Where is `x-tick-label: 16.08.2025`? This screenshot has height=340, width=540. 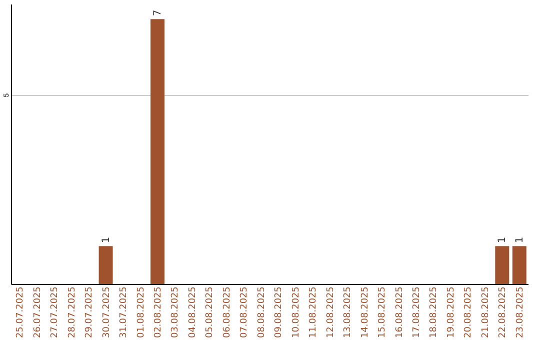
x-tick-label: 16.08.2025 is located at coordinates (399, 312).